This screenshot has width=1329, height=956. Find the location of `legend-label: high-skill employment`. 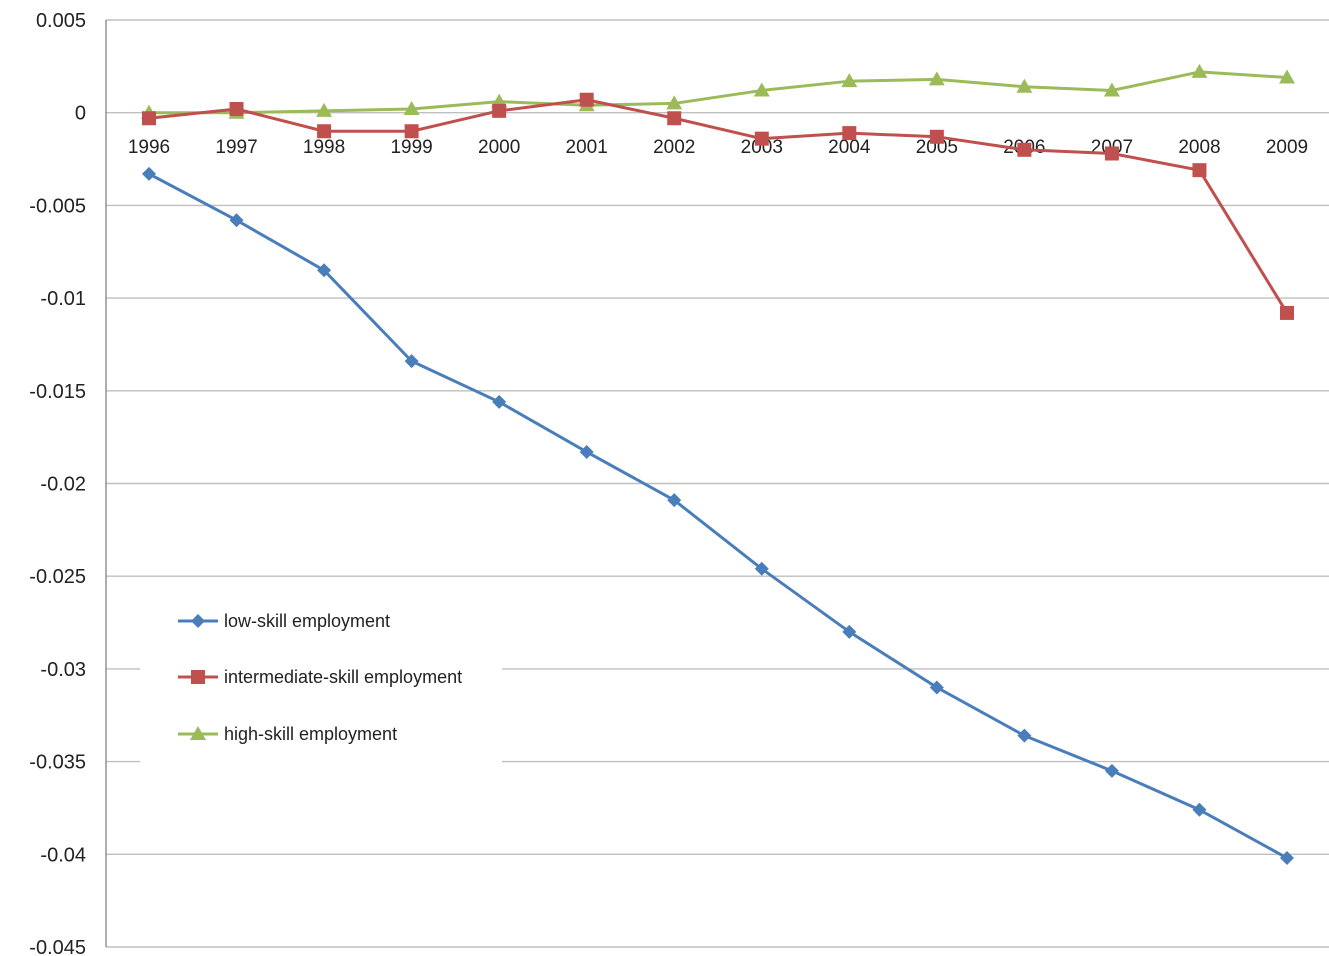

legend-label: high-skill employment is located at coordinates (310, 734).